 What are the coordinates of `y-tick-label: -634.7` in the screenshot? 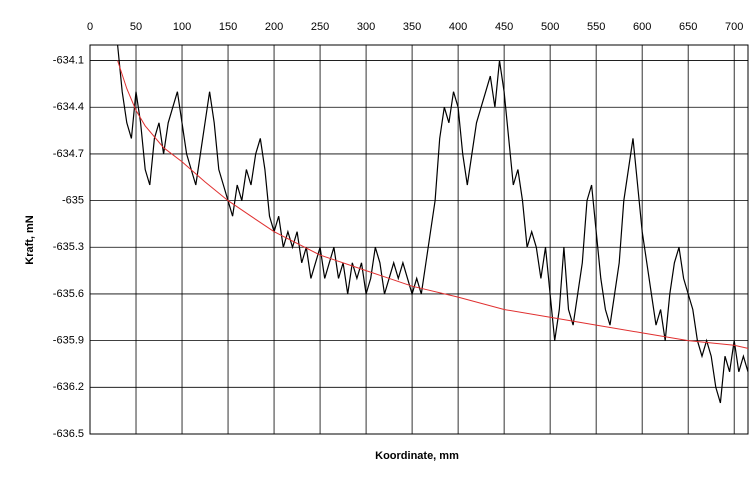 It's located at (68, 154).